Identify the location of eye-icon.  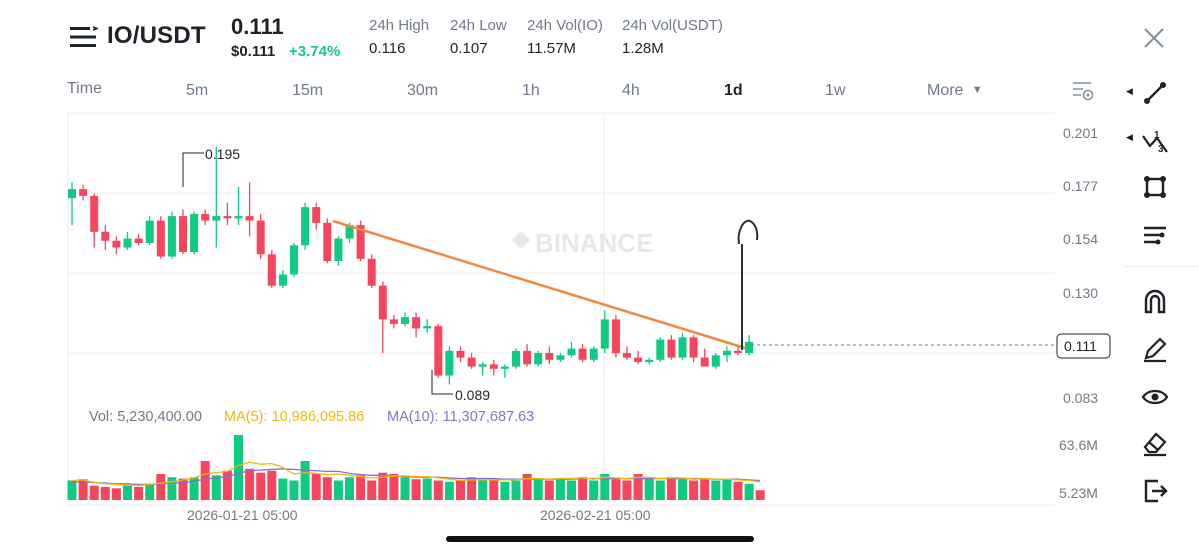
(1155, 397).